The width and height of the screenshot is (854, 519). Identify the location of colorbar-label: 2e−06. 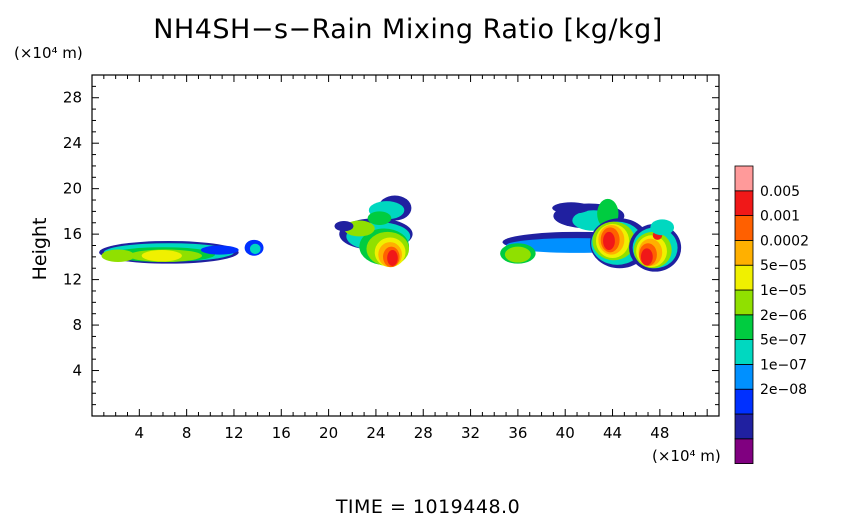
(783, 316).